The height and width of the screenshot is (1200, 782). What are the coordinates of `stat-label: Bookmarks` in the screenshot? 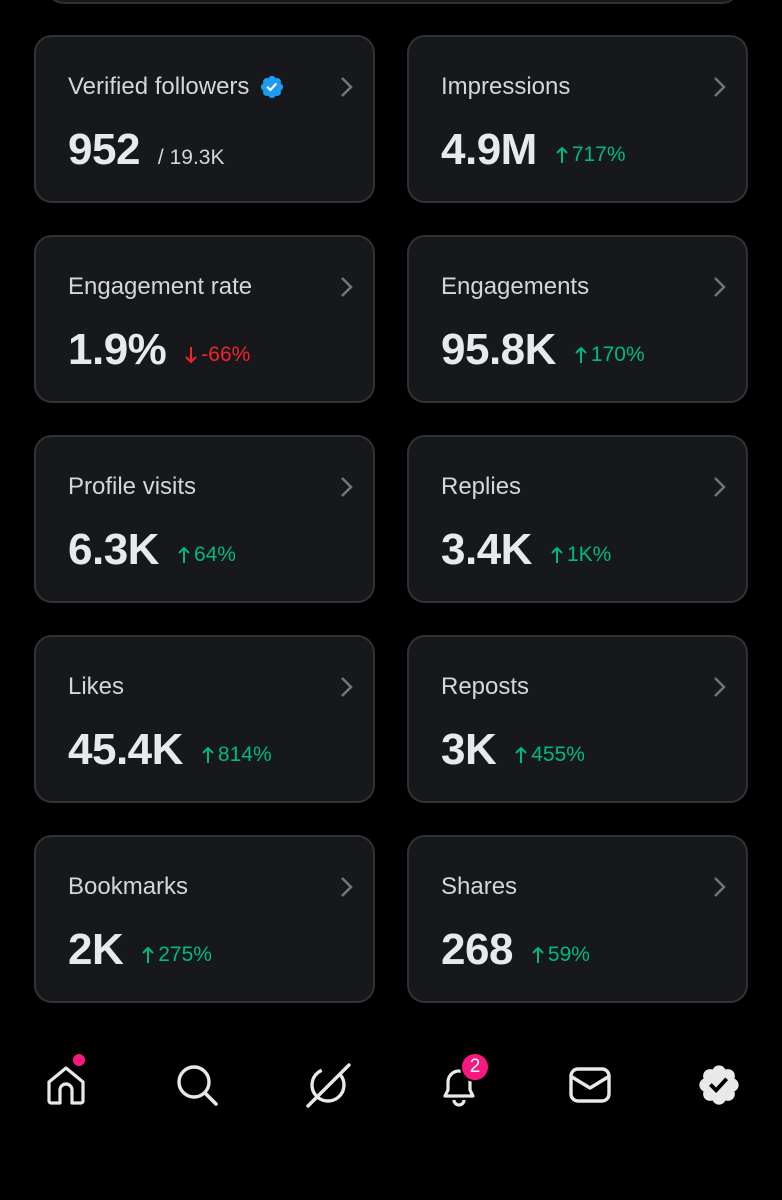 It's located at (128, 886).